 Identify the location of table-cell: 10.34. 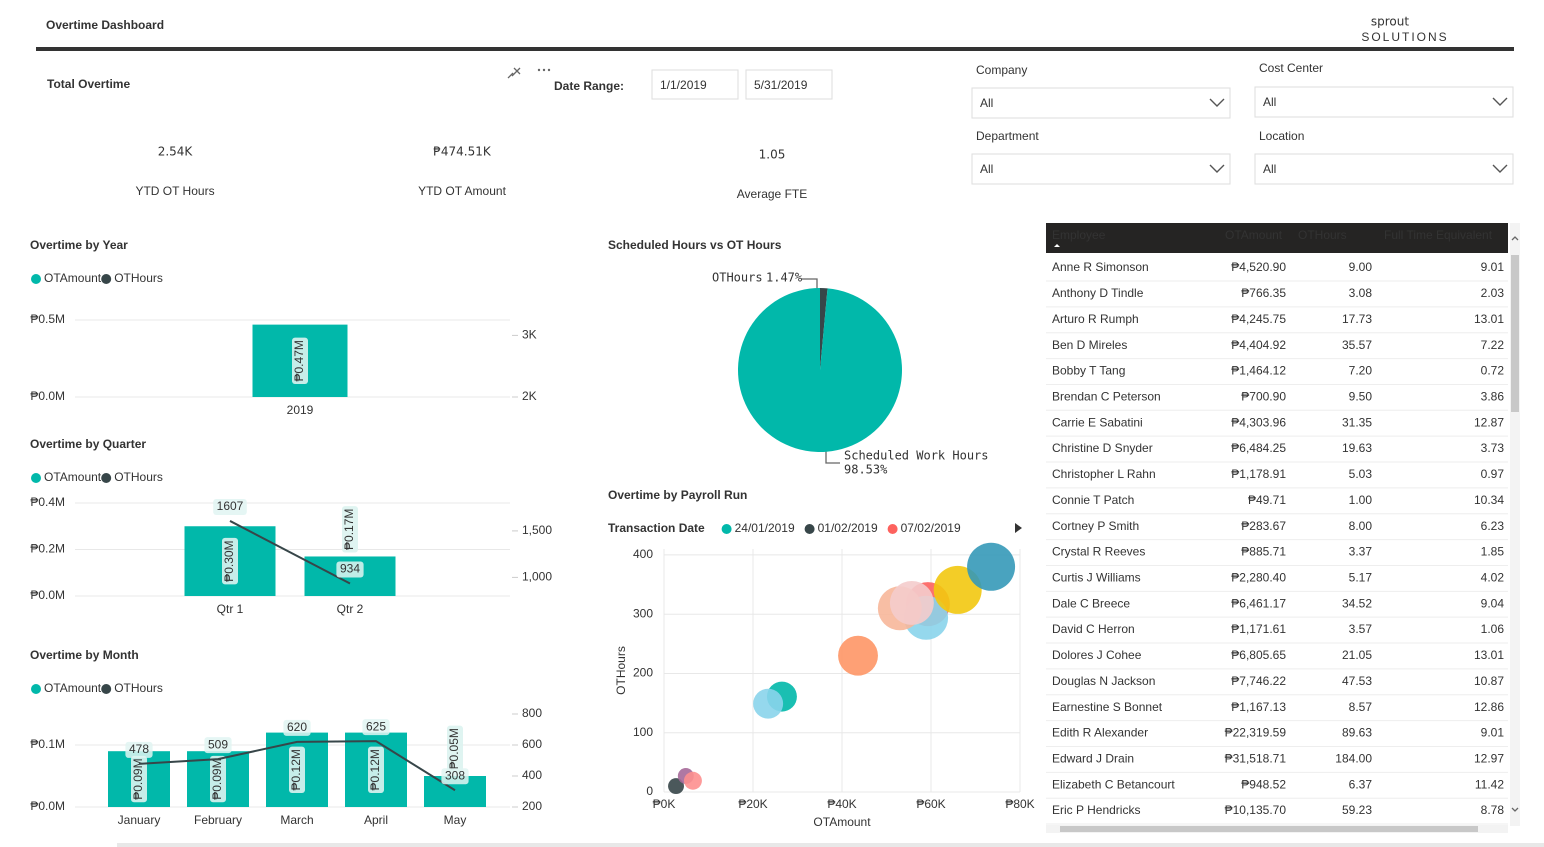
(1489, 500).